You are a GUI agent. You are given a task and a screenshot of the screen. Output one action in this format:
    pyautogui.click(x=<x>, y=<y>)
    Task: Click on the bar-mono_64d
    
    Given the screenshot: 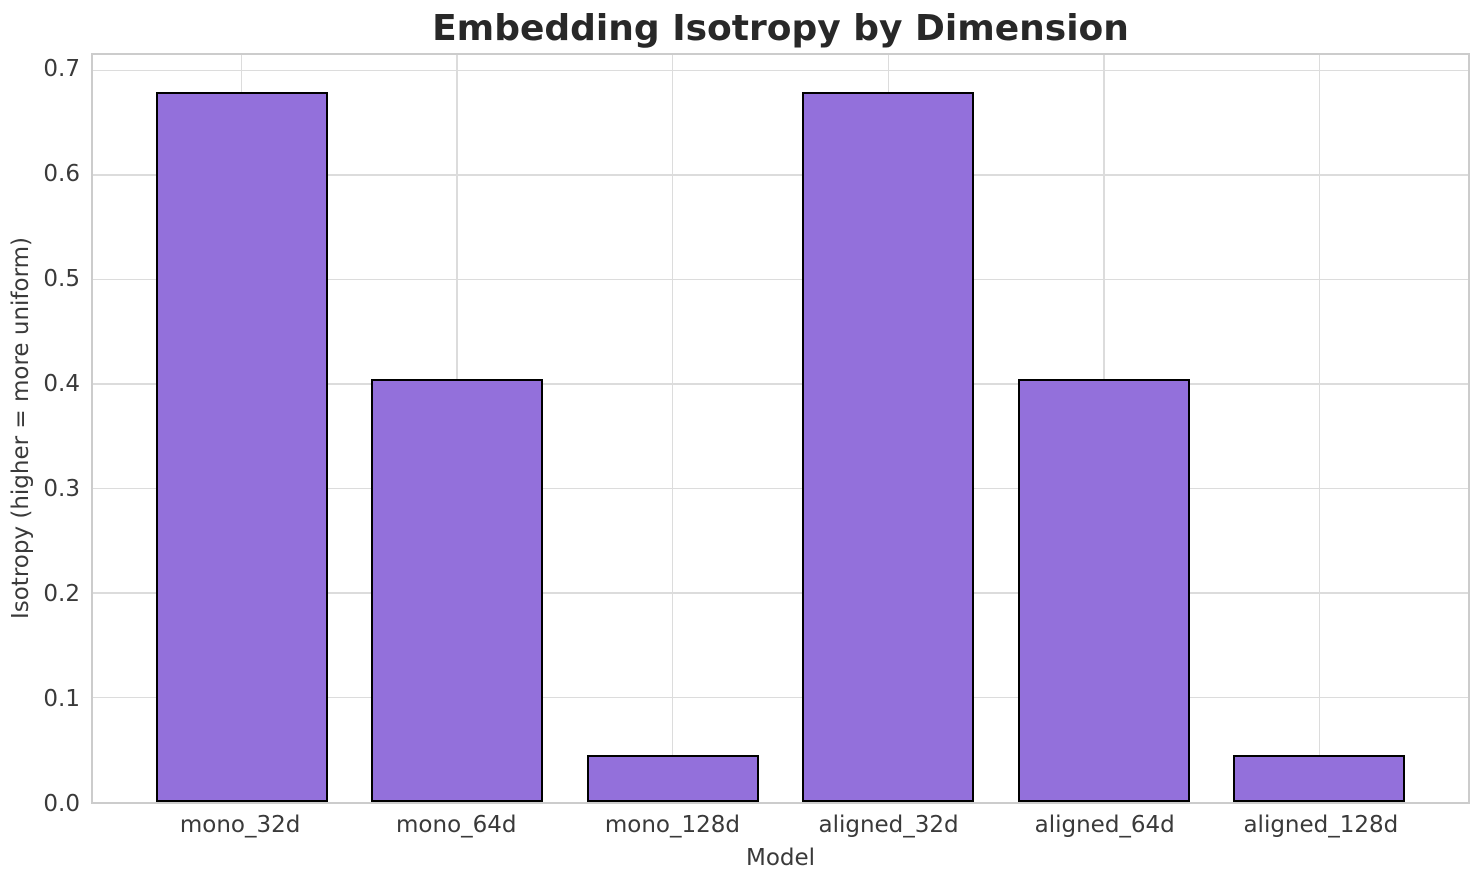 What is the action you would take?
    pyautogui.click(x=457, y=590)
    